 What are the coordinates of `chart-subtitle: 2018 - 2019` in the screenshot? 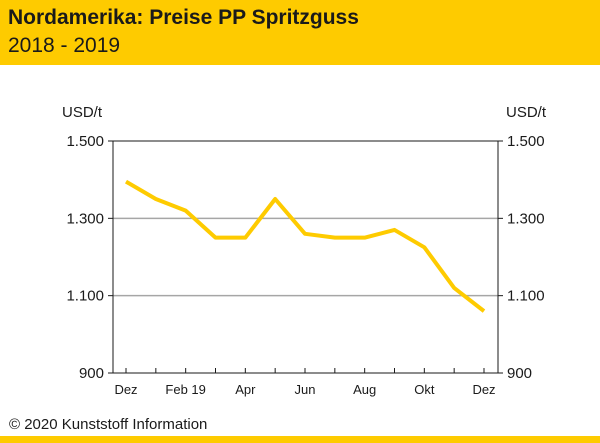 It's located at (64, 45).